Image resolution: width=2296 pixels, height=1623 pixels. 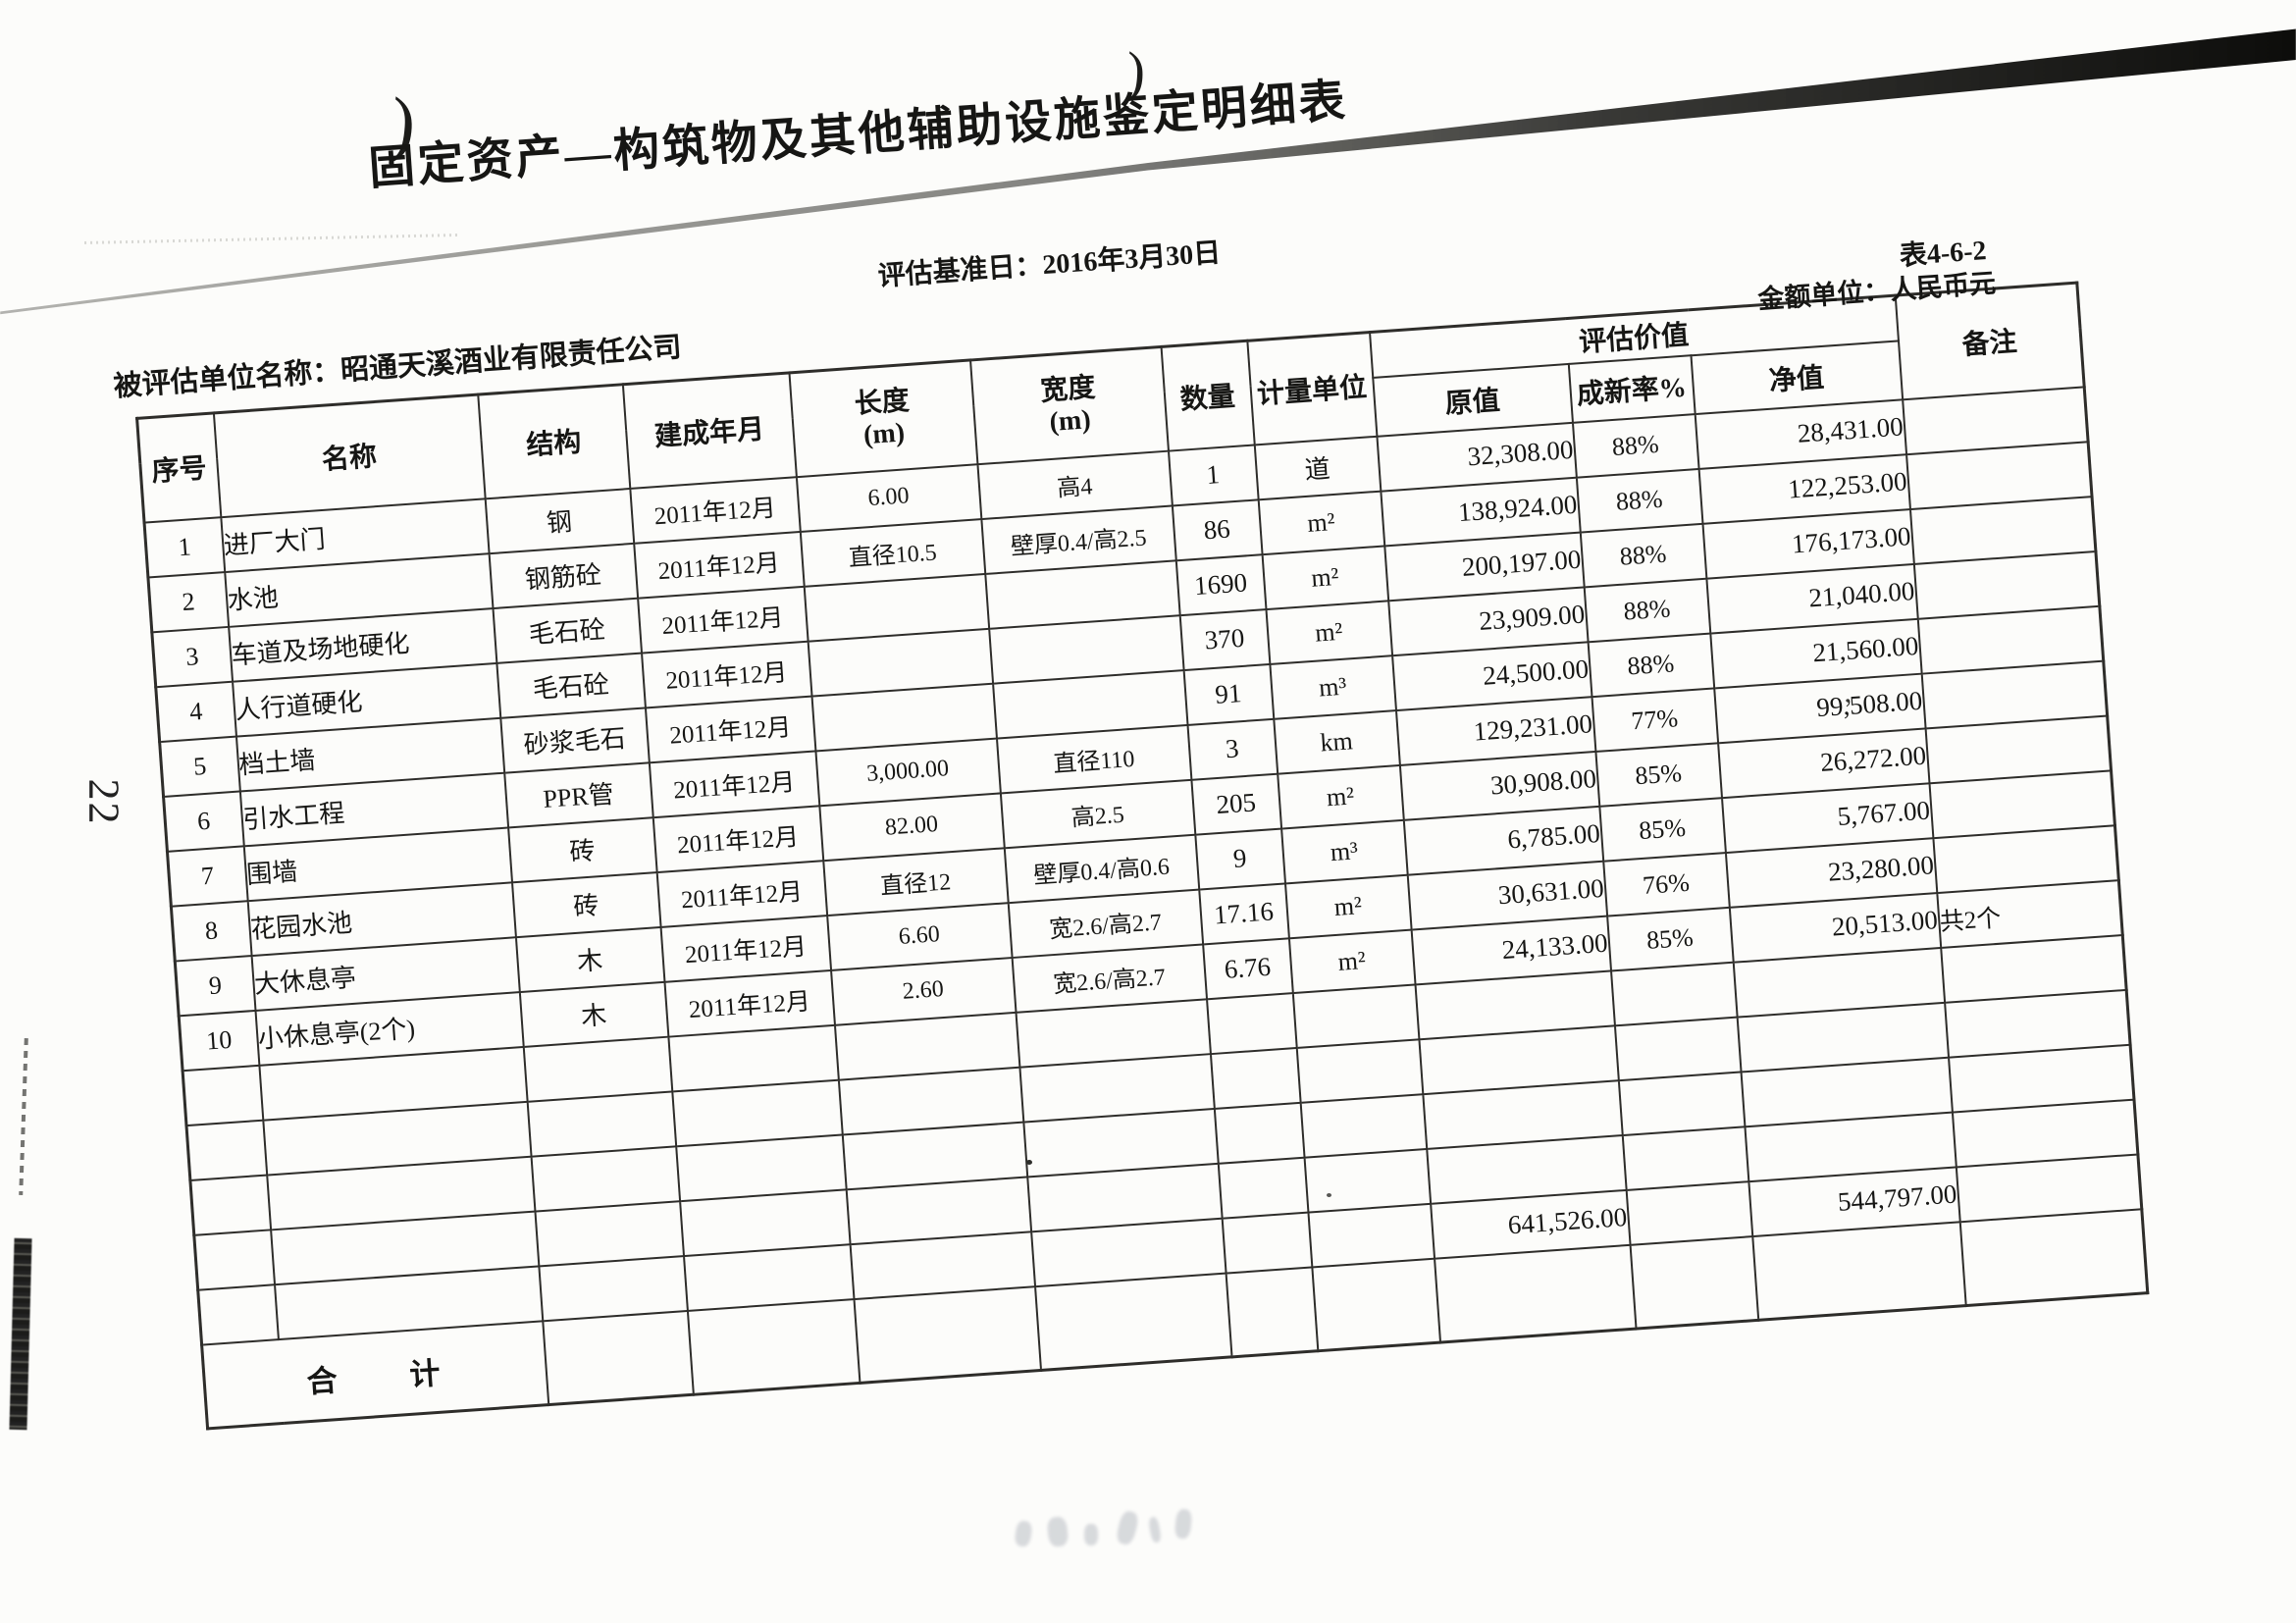 What do you see at coordinates (184, 546) in the screenshot?
I see `cell-seq: 1` at bounding box center [184, 546].